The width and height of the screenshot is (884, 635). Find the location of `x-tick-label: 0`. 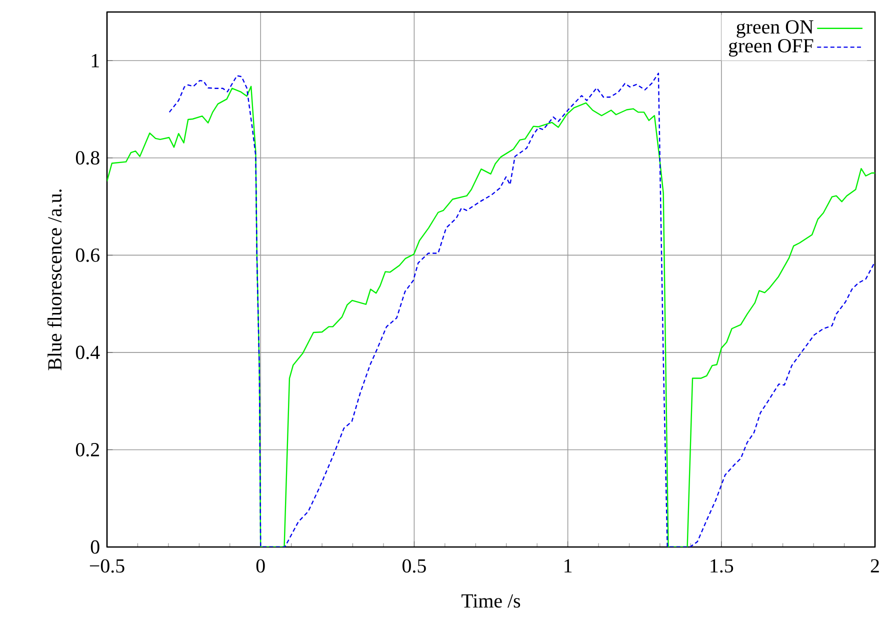

x-tick-label: 0 is located at coordinates (260, 566).